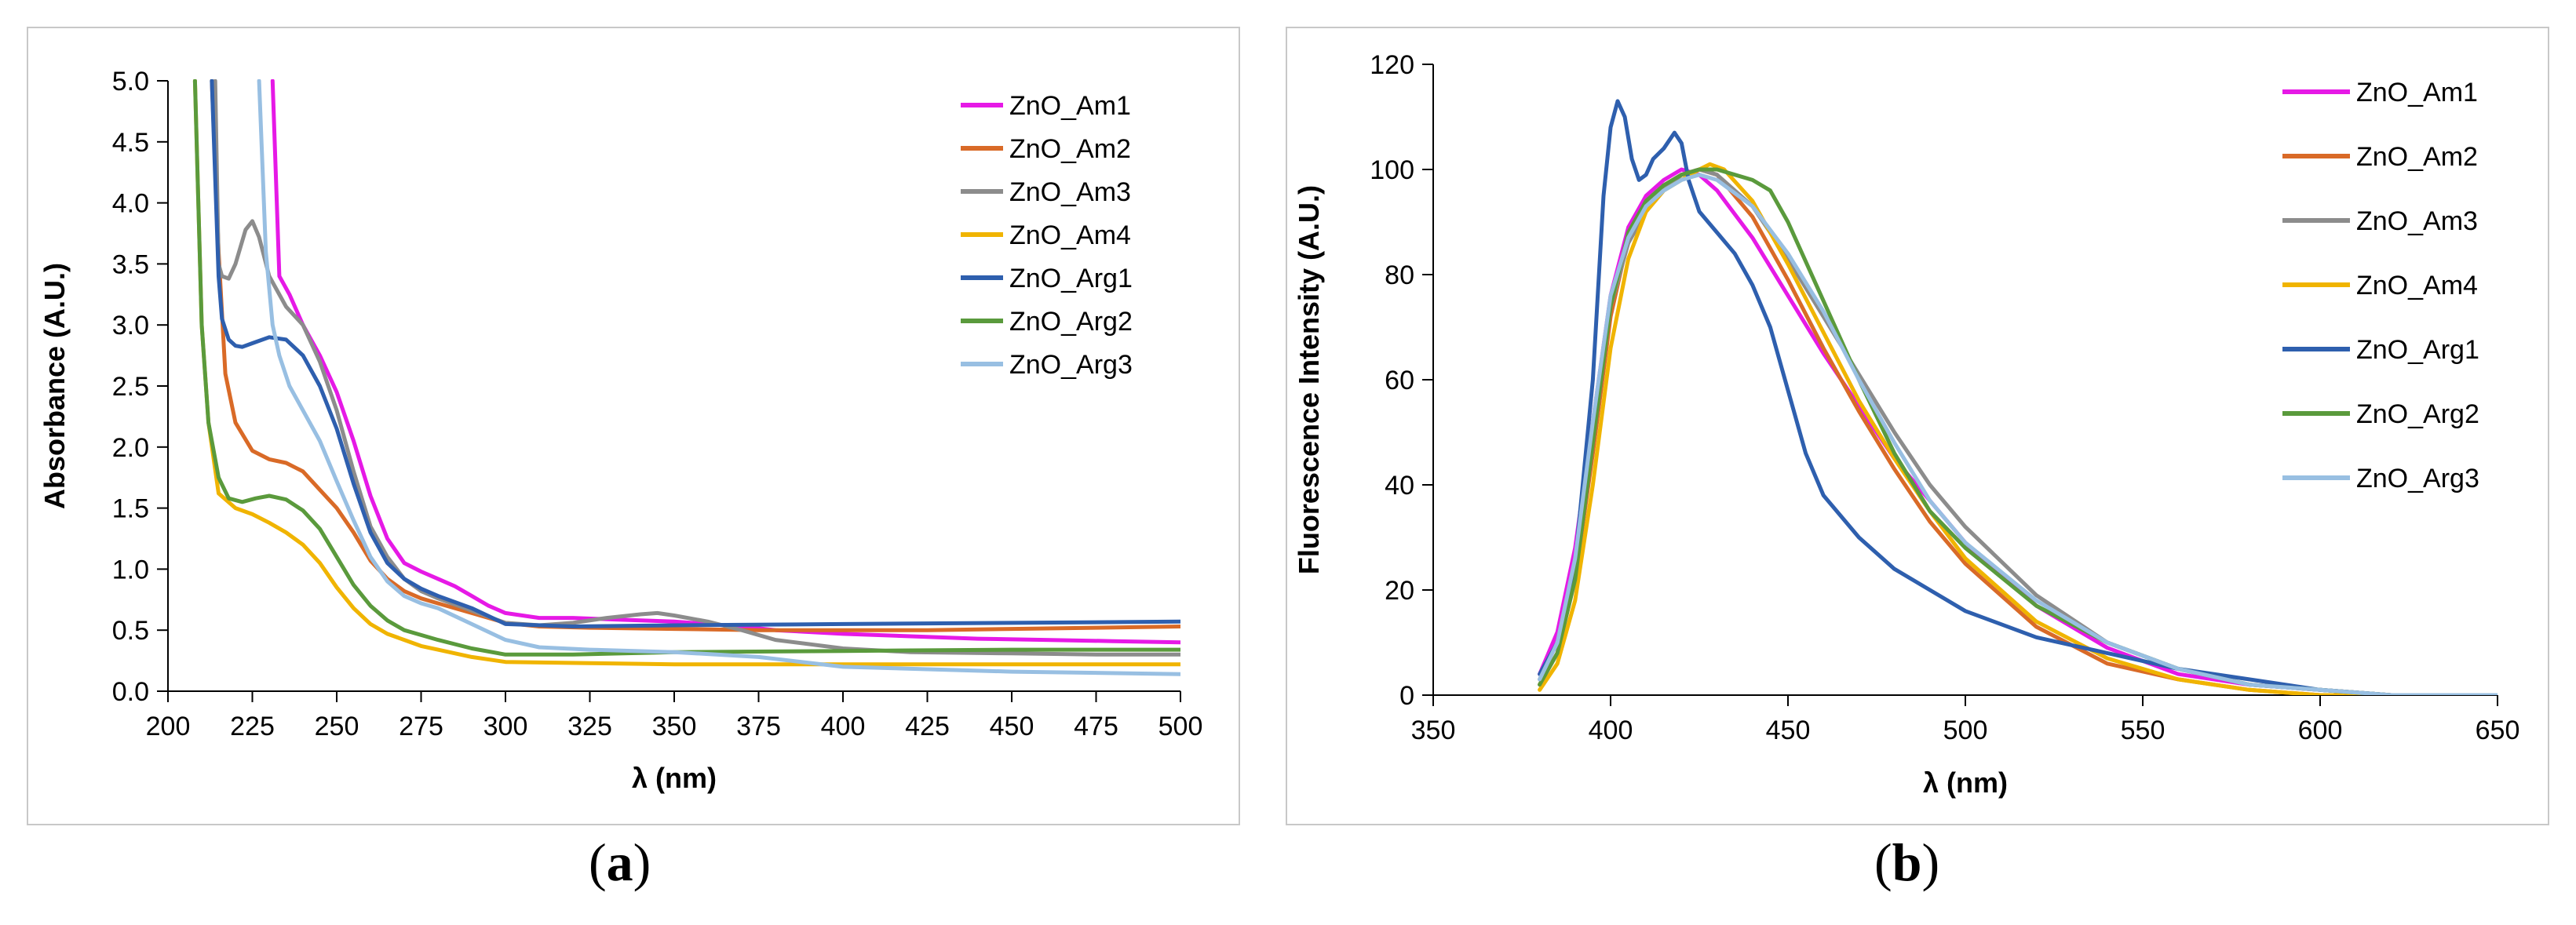 The width and height of the screenshot is (2576, 925). What do you see at coordinates (1070, 235) in the screenshot?
I see `chart-a-legend-label: ZnO_Am4` at bounding box center [1070, 235].